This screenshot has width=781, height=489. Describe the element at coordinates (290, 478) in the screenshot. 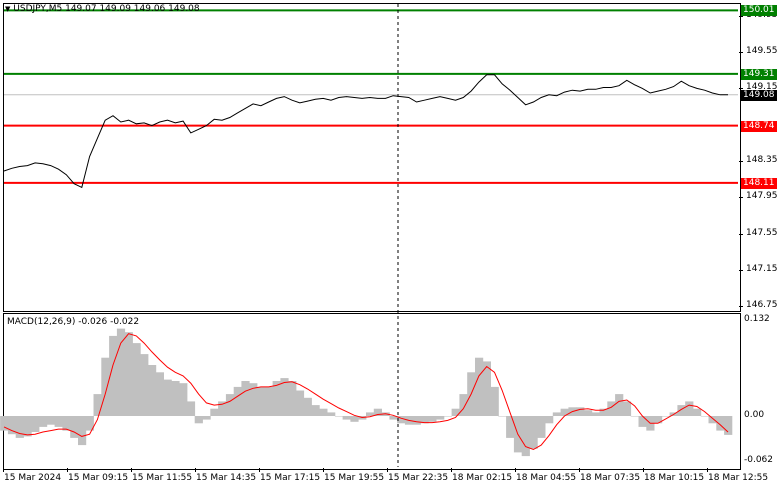

I see `time-axis-label: 15 Mar 17:15` at that location.